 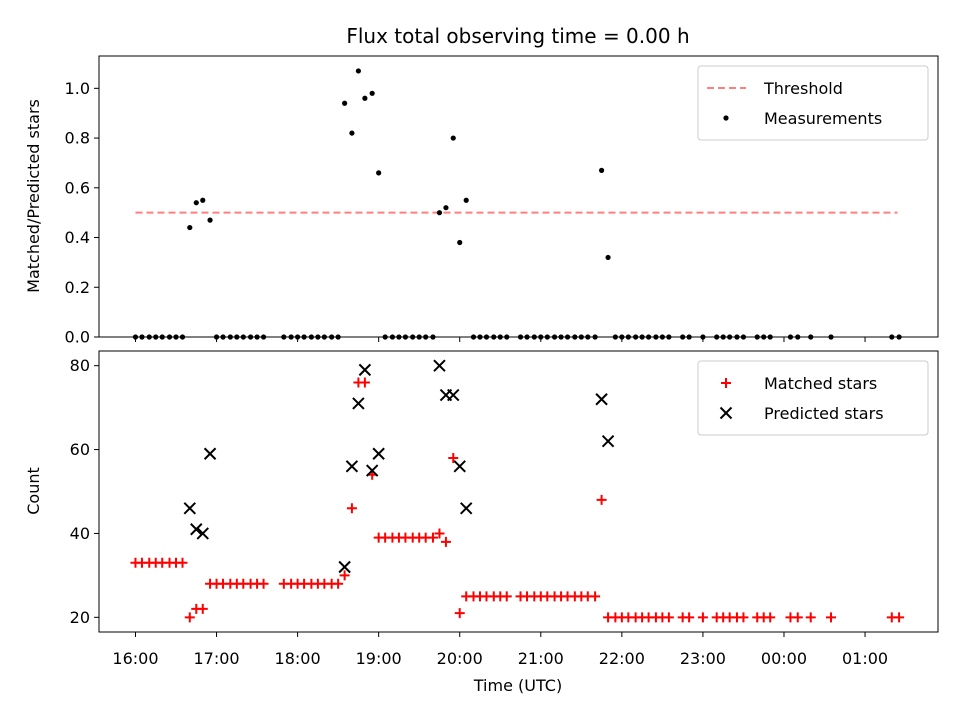 What do you see at coordinates (77, 337) in the screenshot?
I see `y-tick-label: 0.0` at bounding box center [77, 337].